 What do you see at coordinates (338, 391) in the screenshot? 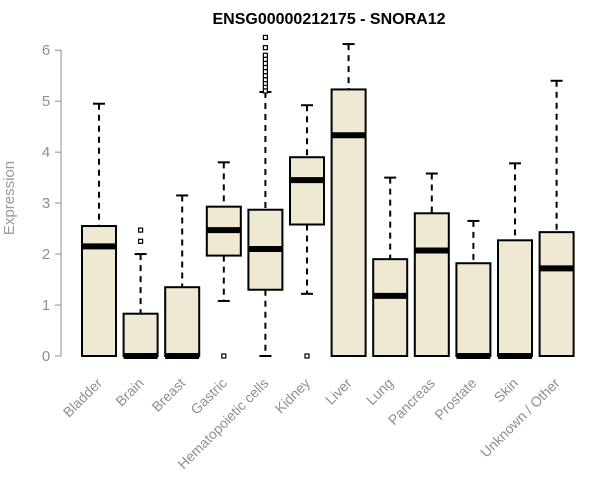
I see `category-label-6: Liver` at bounding box center [338, 391].